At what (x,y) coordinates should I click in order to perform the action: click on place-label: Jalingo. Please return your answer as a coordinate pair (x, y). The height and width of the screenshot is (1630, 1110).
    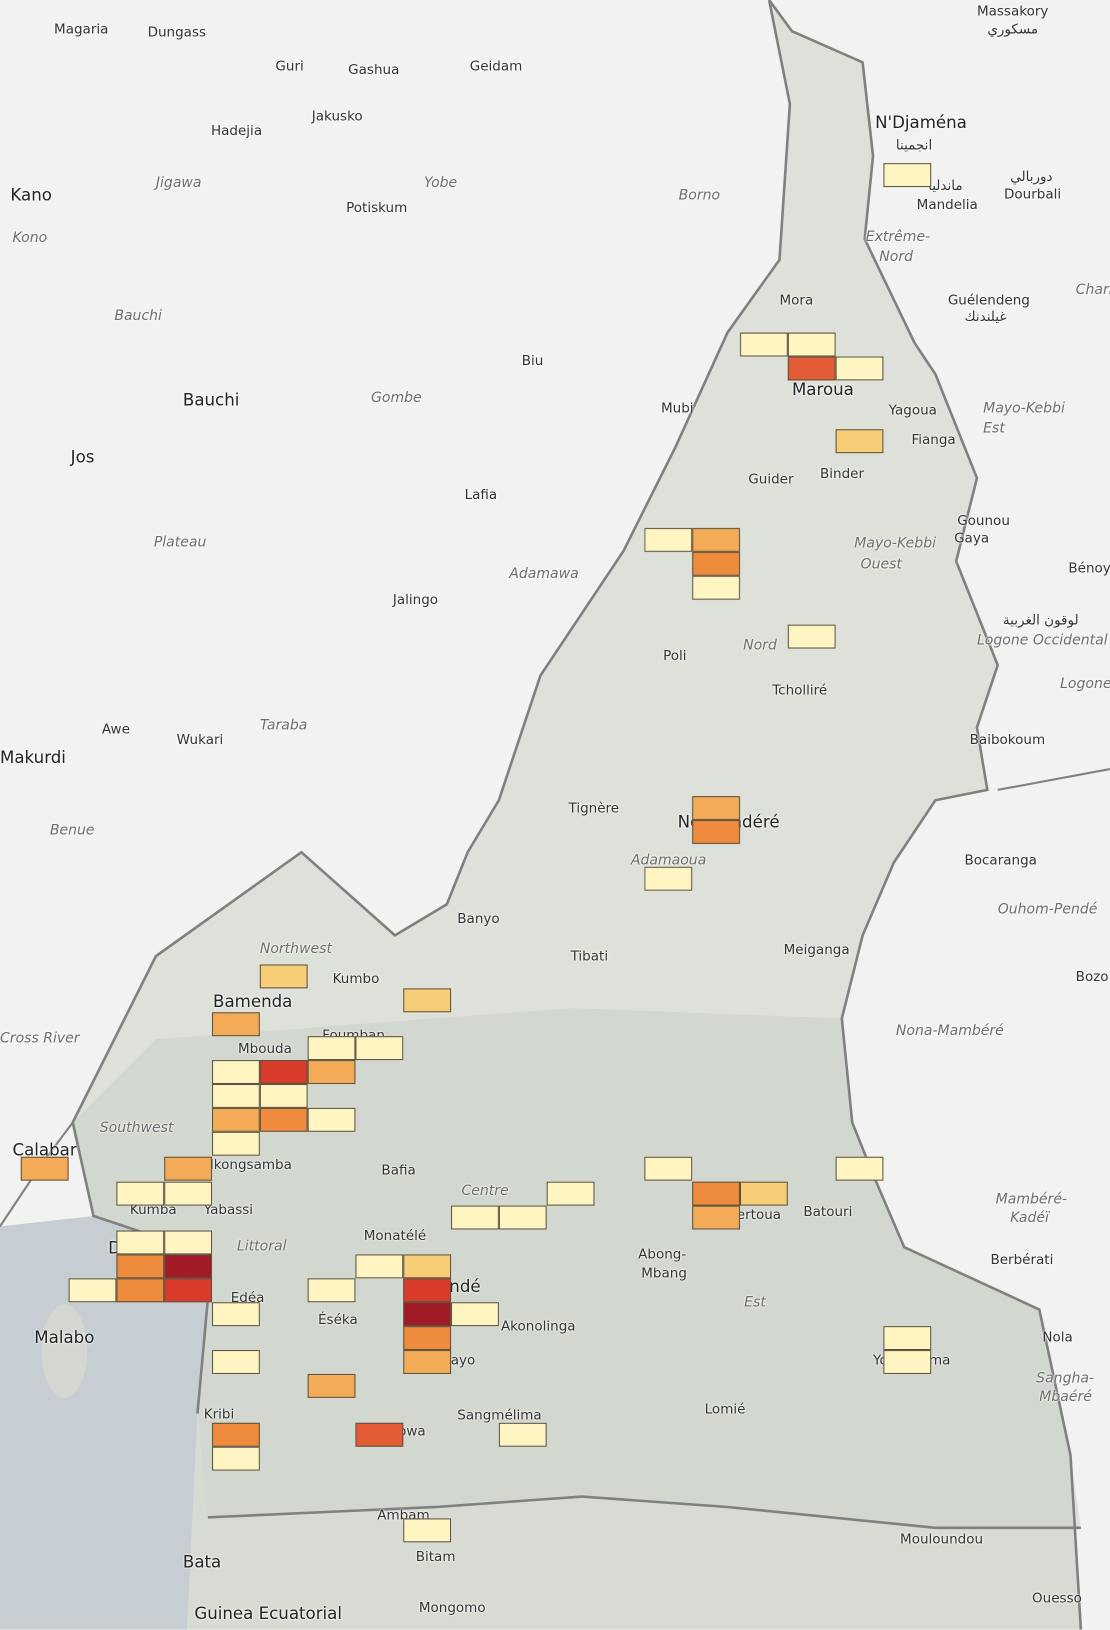
    Looking at the image, I should click on (415, 600).